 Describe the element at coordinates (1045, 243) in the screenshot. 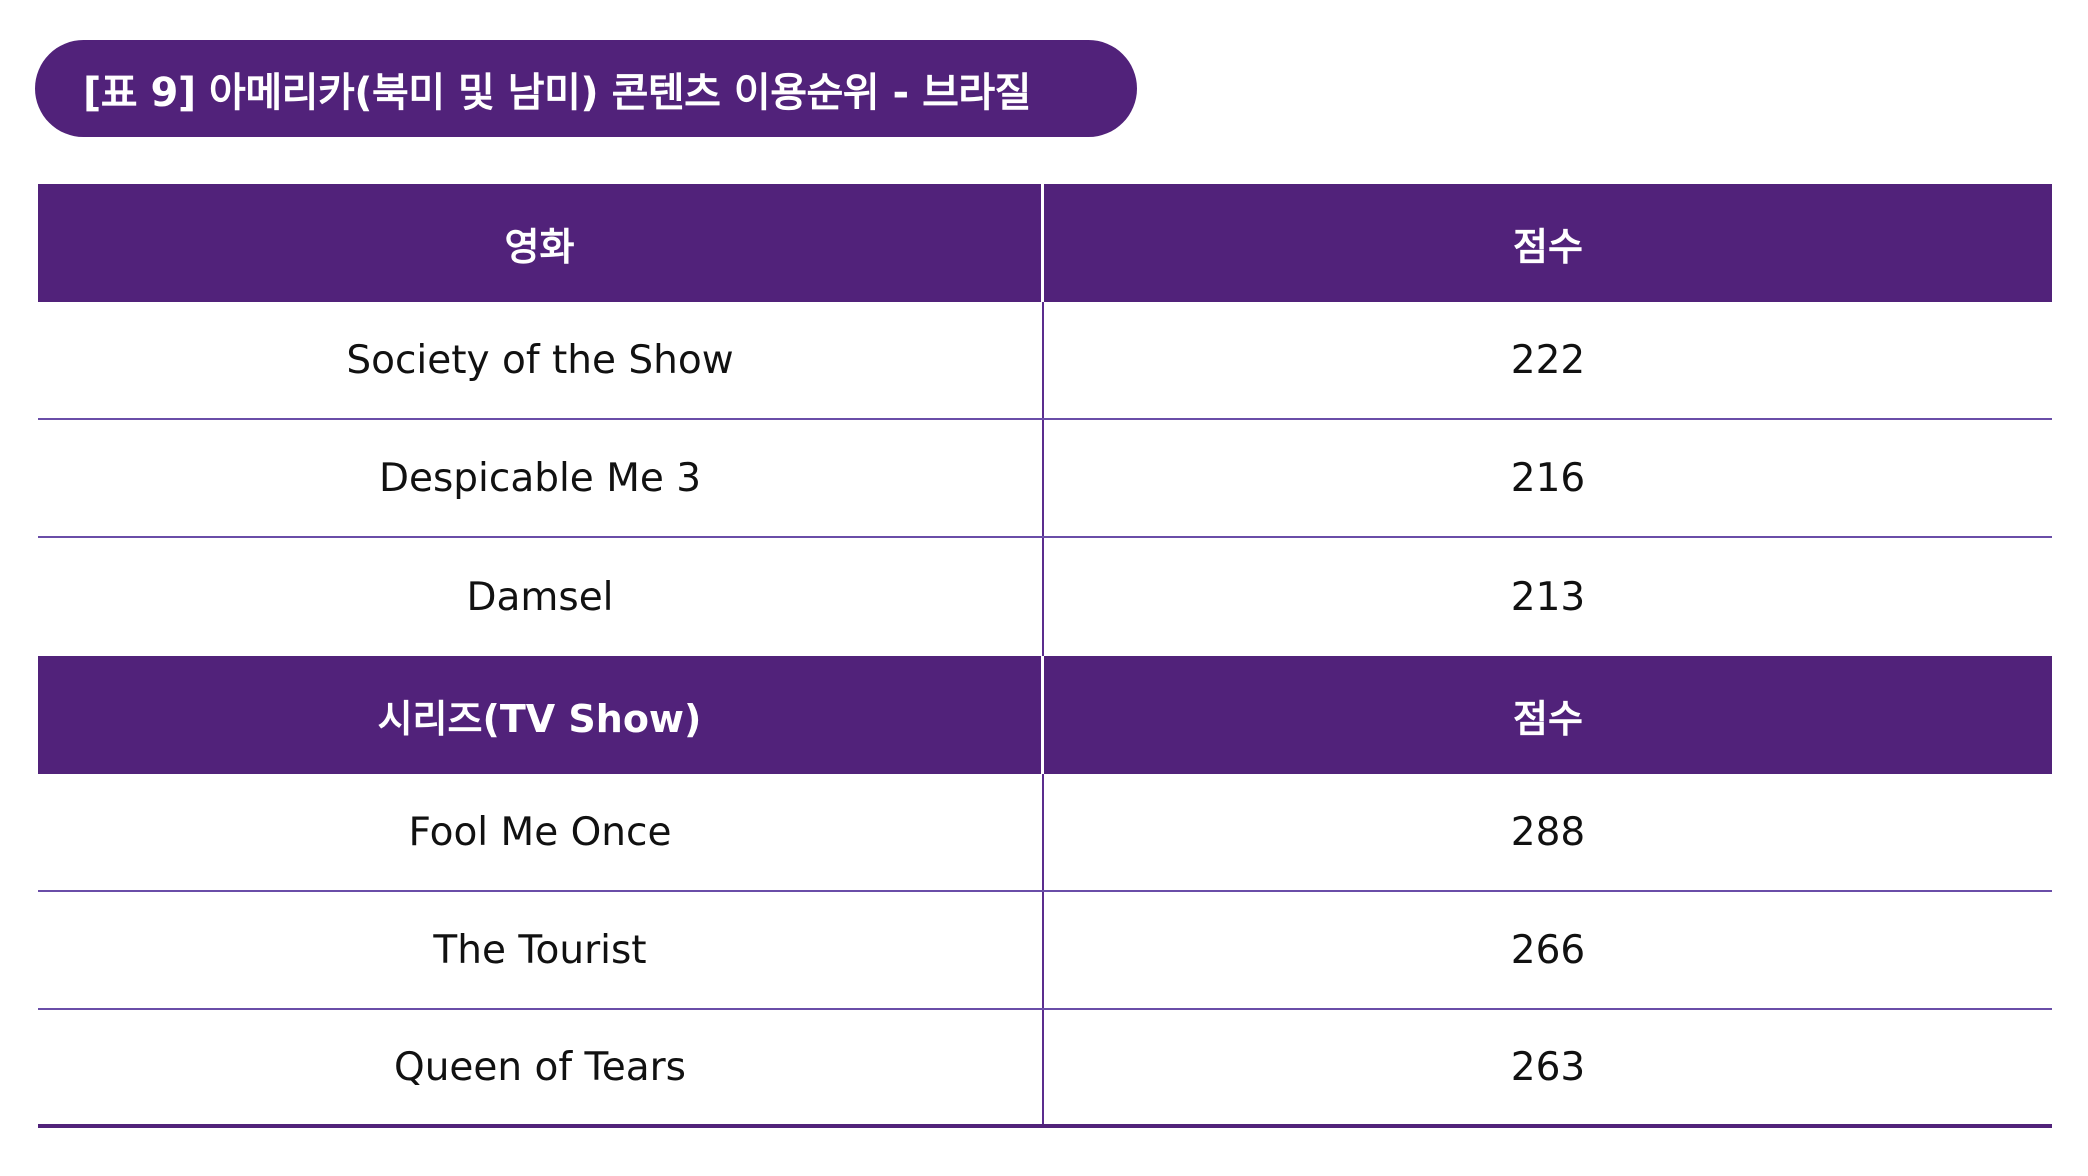

I see `table-header-row-movies: 영화 점수` at that location.